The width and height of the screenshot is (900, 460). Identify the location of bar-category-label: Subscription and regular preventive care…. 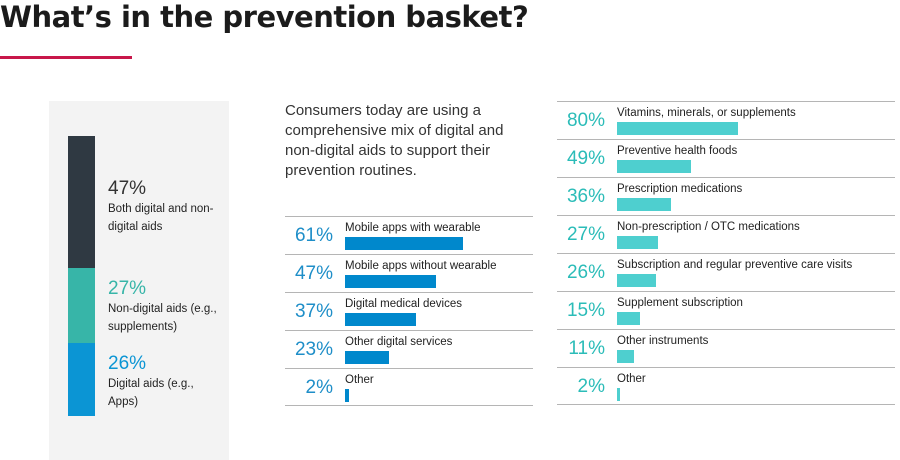
(735, 265).